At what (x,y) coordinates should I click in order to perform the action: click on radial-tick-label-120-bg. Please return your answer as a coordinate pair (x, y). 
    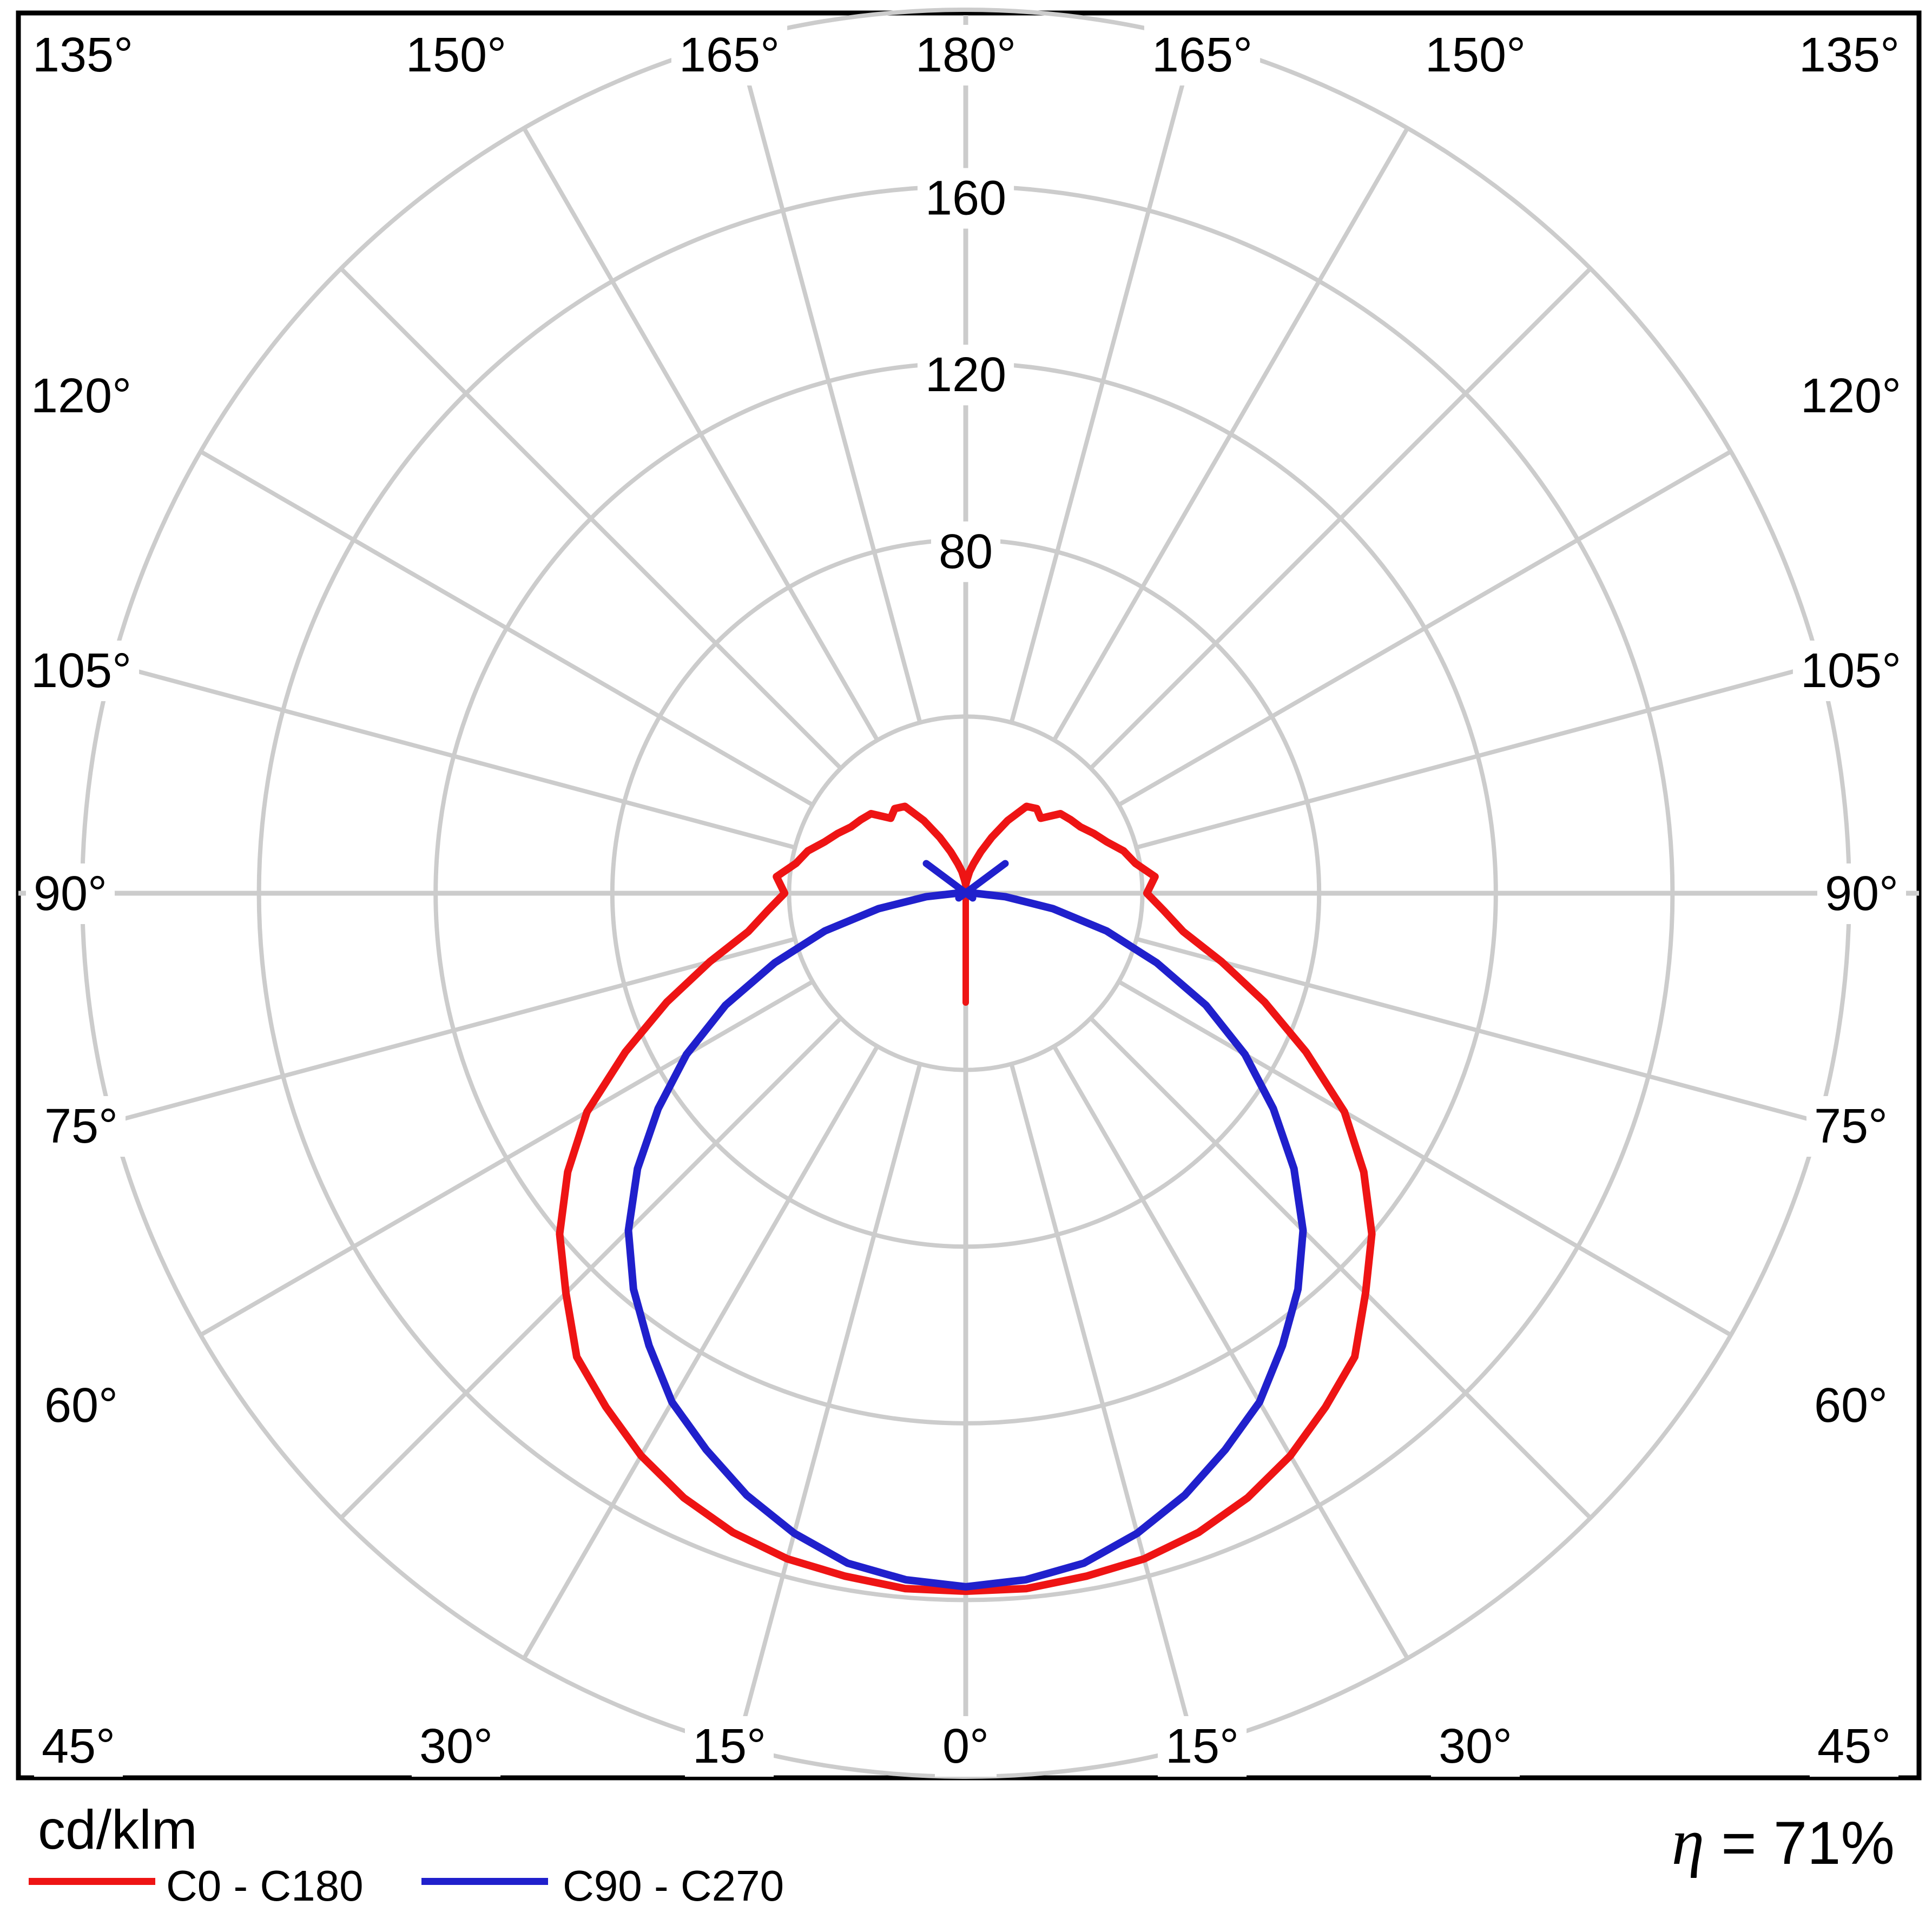
    Looking at the image, I should click on (965, 375).